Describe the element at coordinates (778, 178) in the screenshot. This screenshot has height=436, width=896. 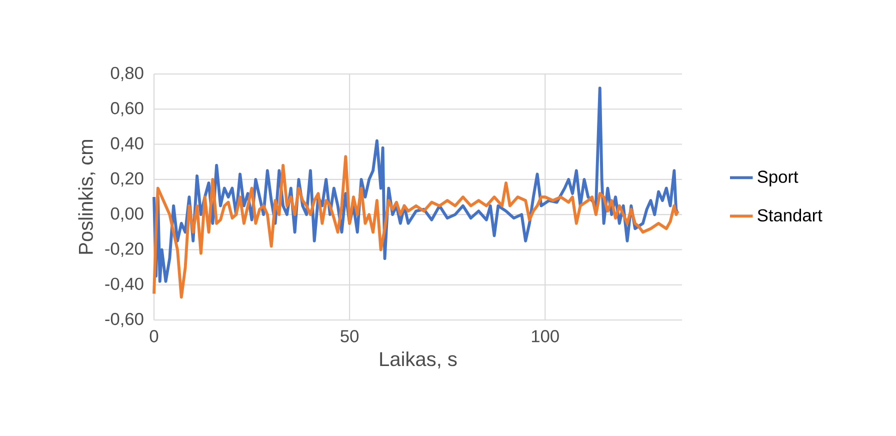
I see `legend-label: Sport` at that location.